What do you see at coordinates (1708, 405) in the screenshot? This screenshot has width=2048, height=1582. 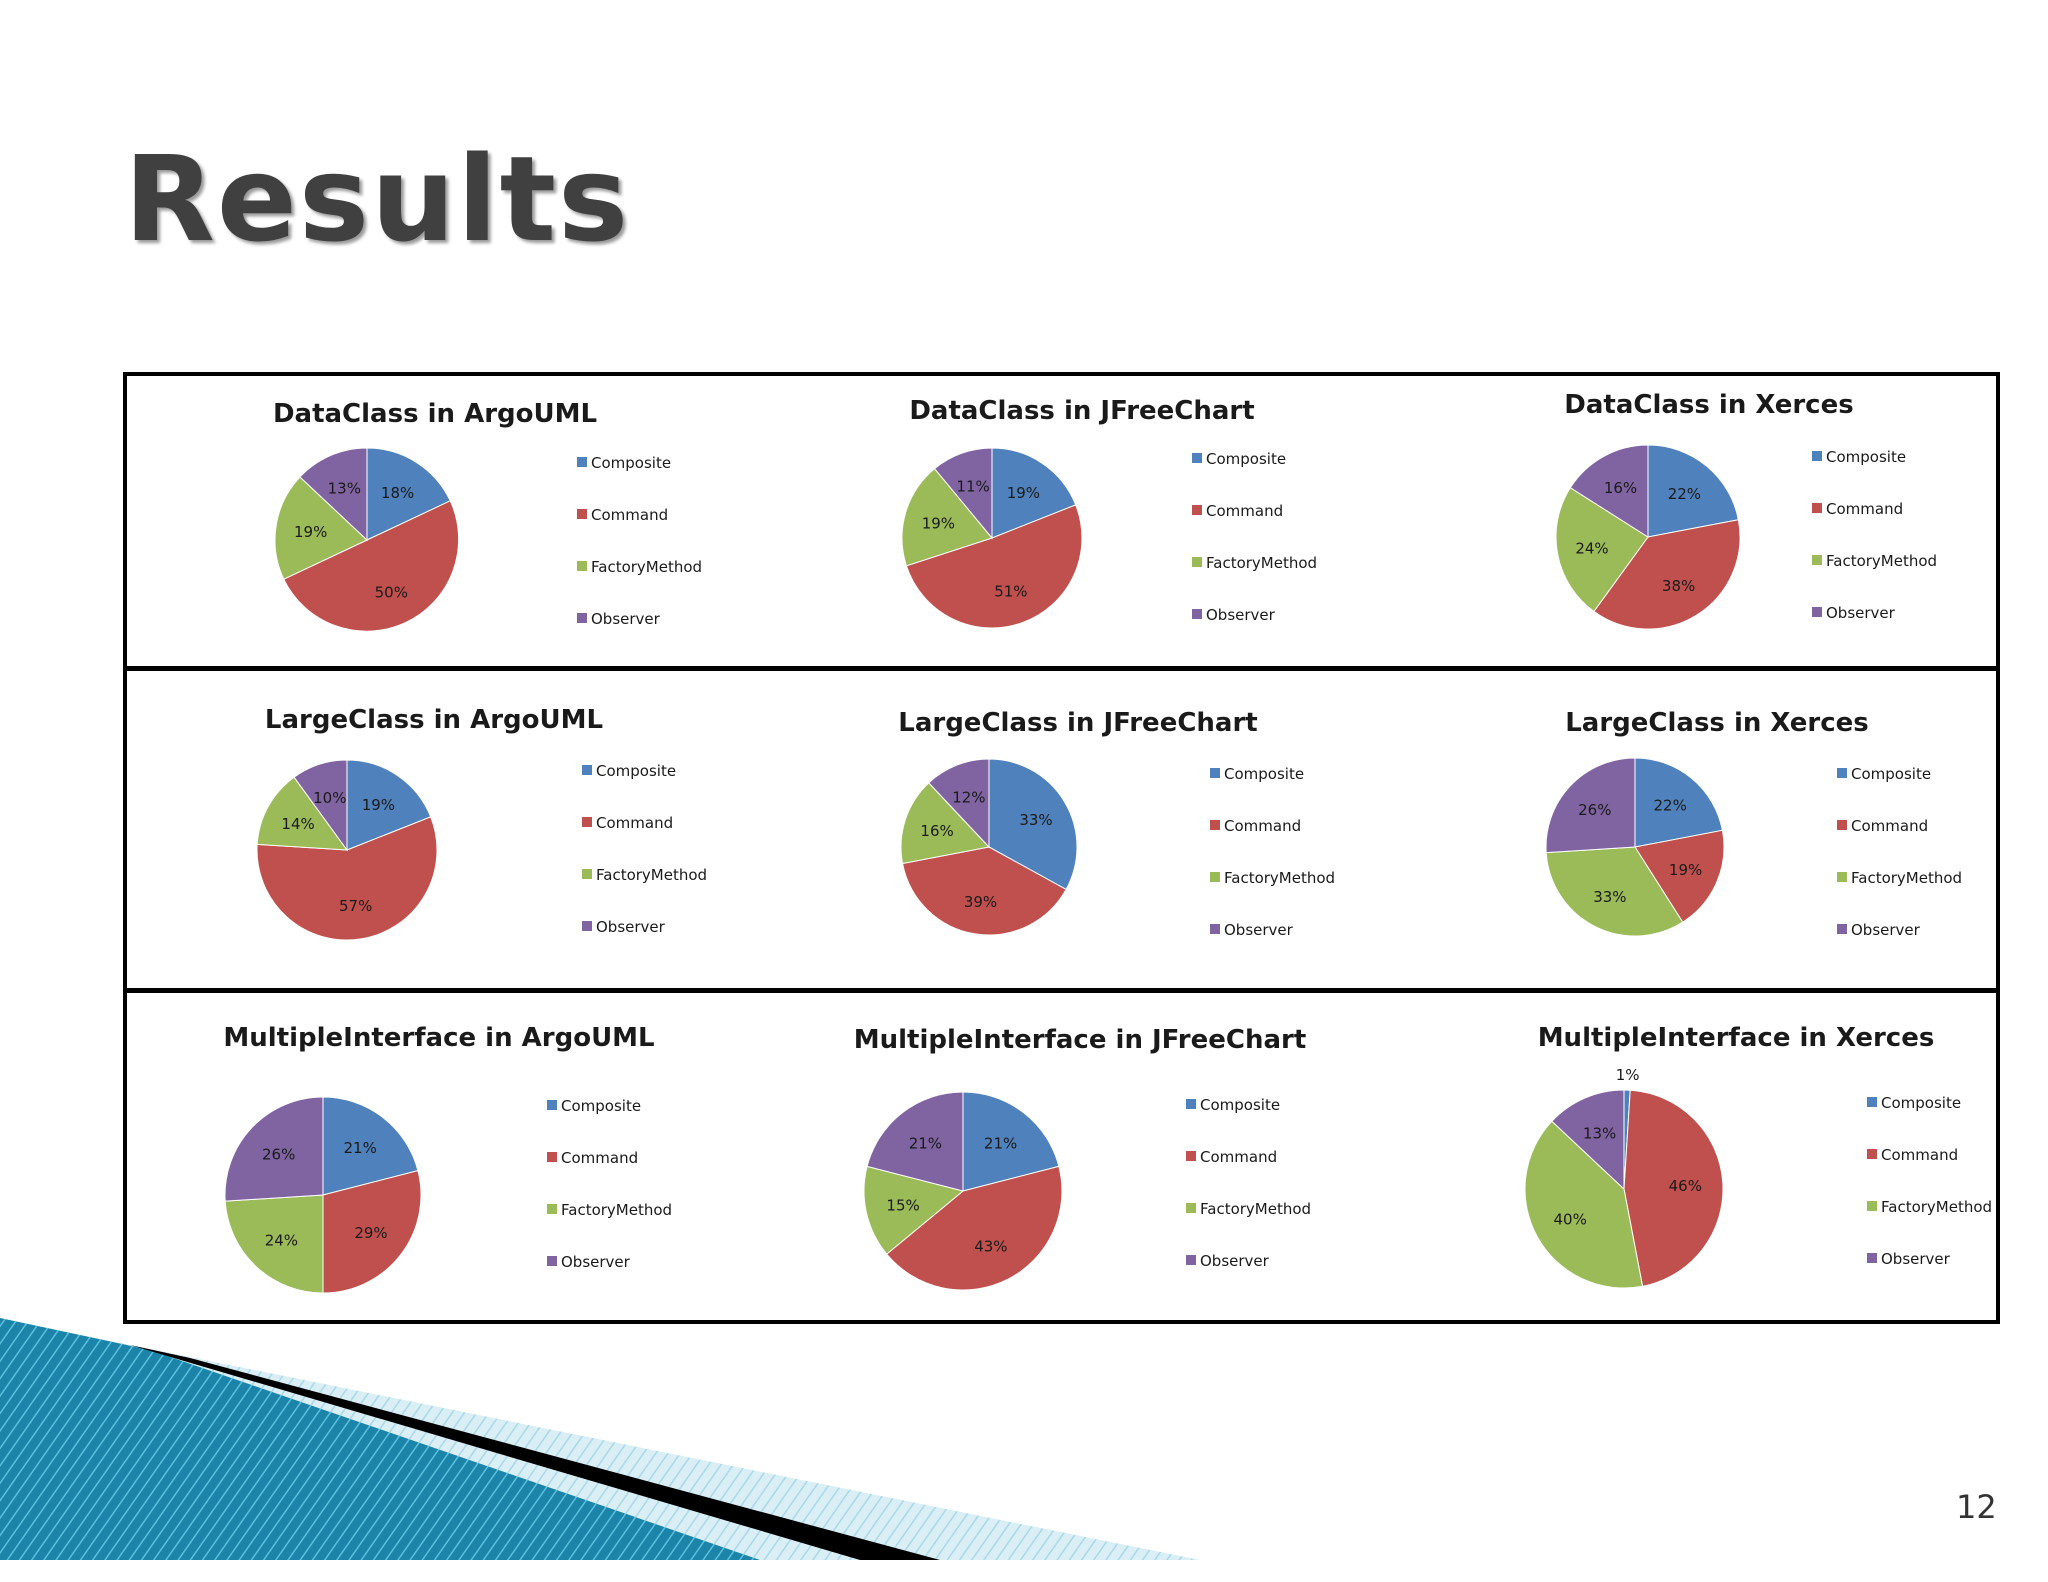 I see `chart-title: DataClass in Xerces` at bounding box center [1708, 405].